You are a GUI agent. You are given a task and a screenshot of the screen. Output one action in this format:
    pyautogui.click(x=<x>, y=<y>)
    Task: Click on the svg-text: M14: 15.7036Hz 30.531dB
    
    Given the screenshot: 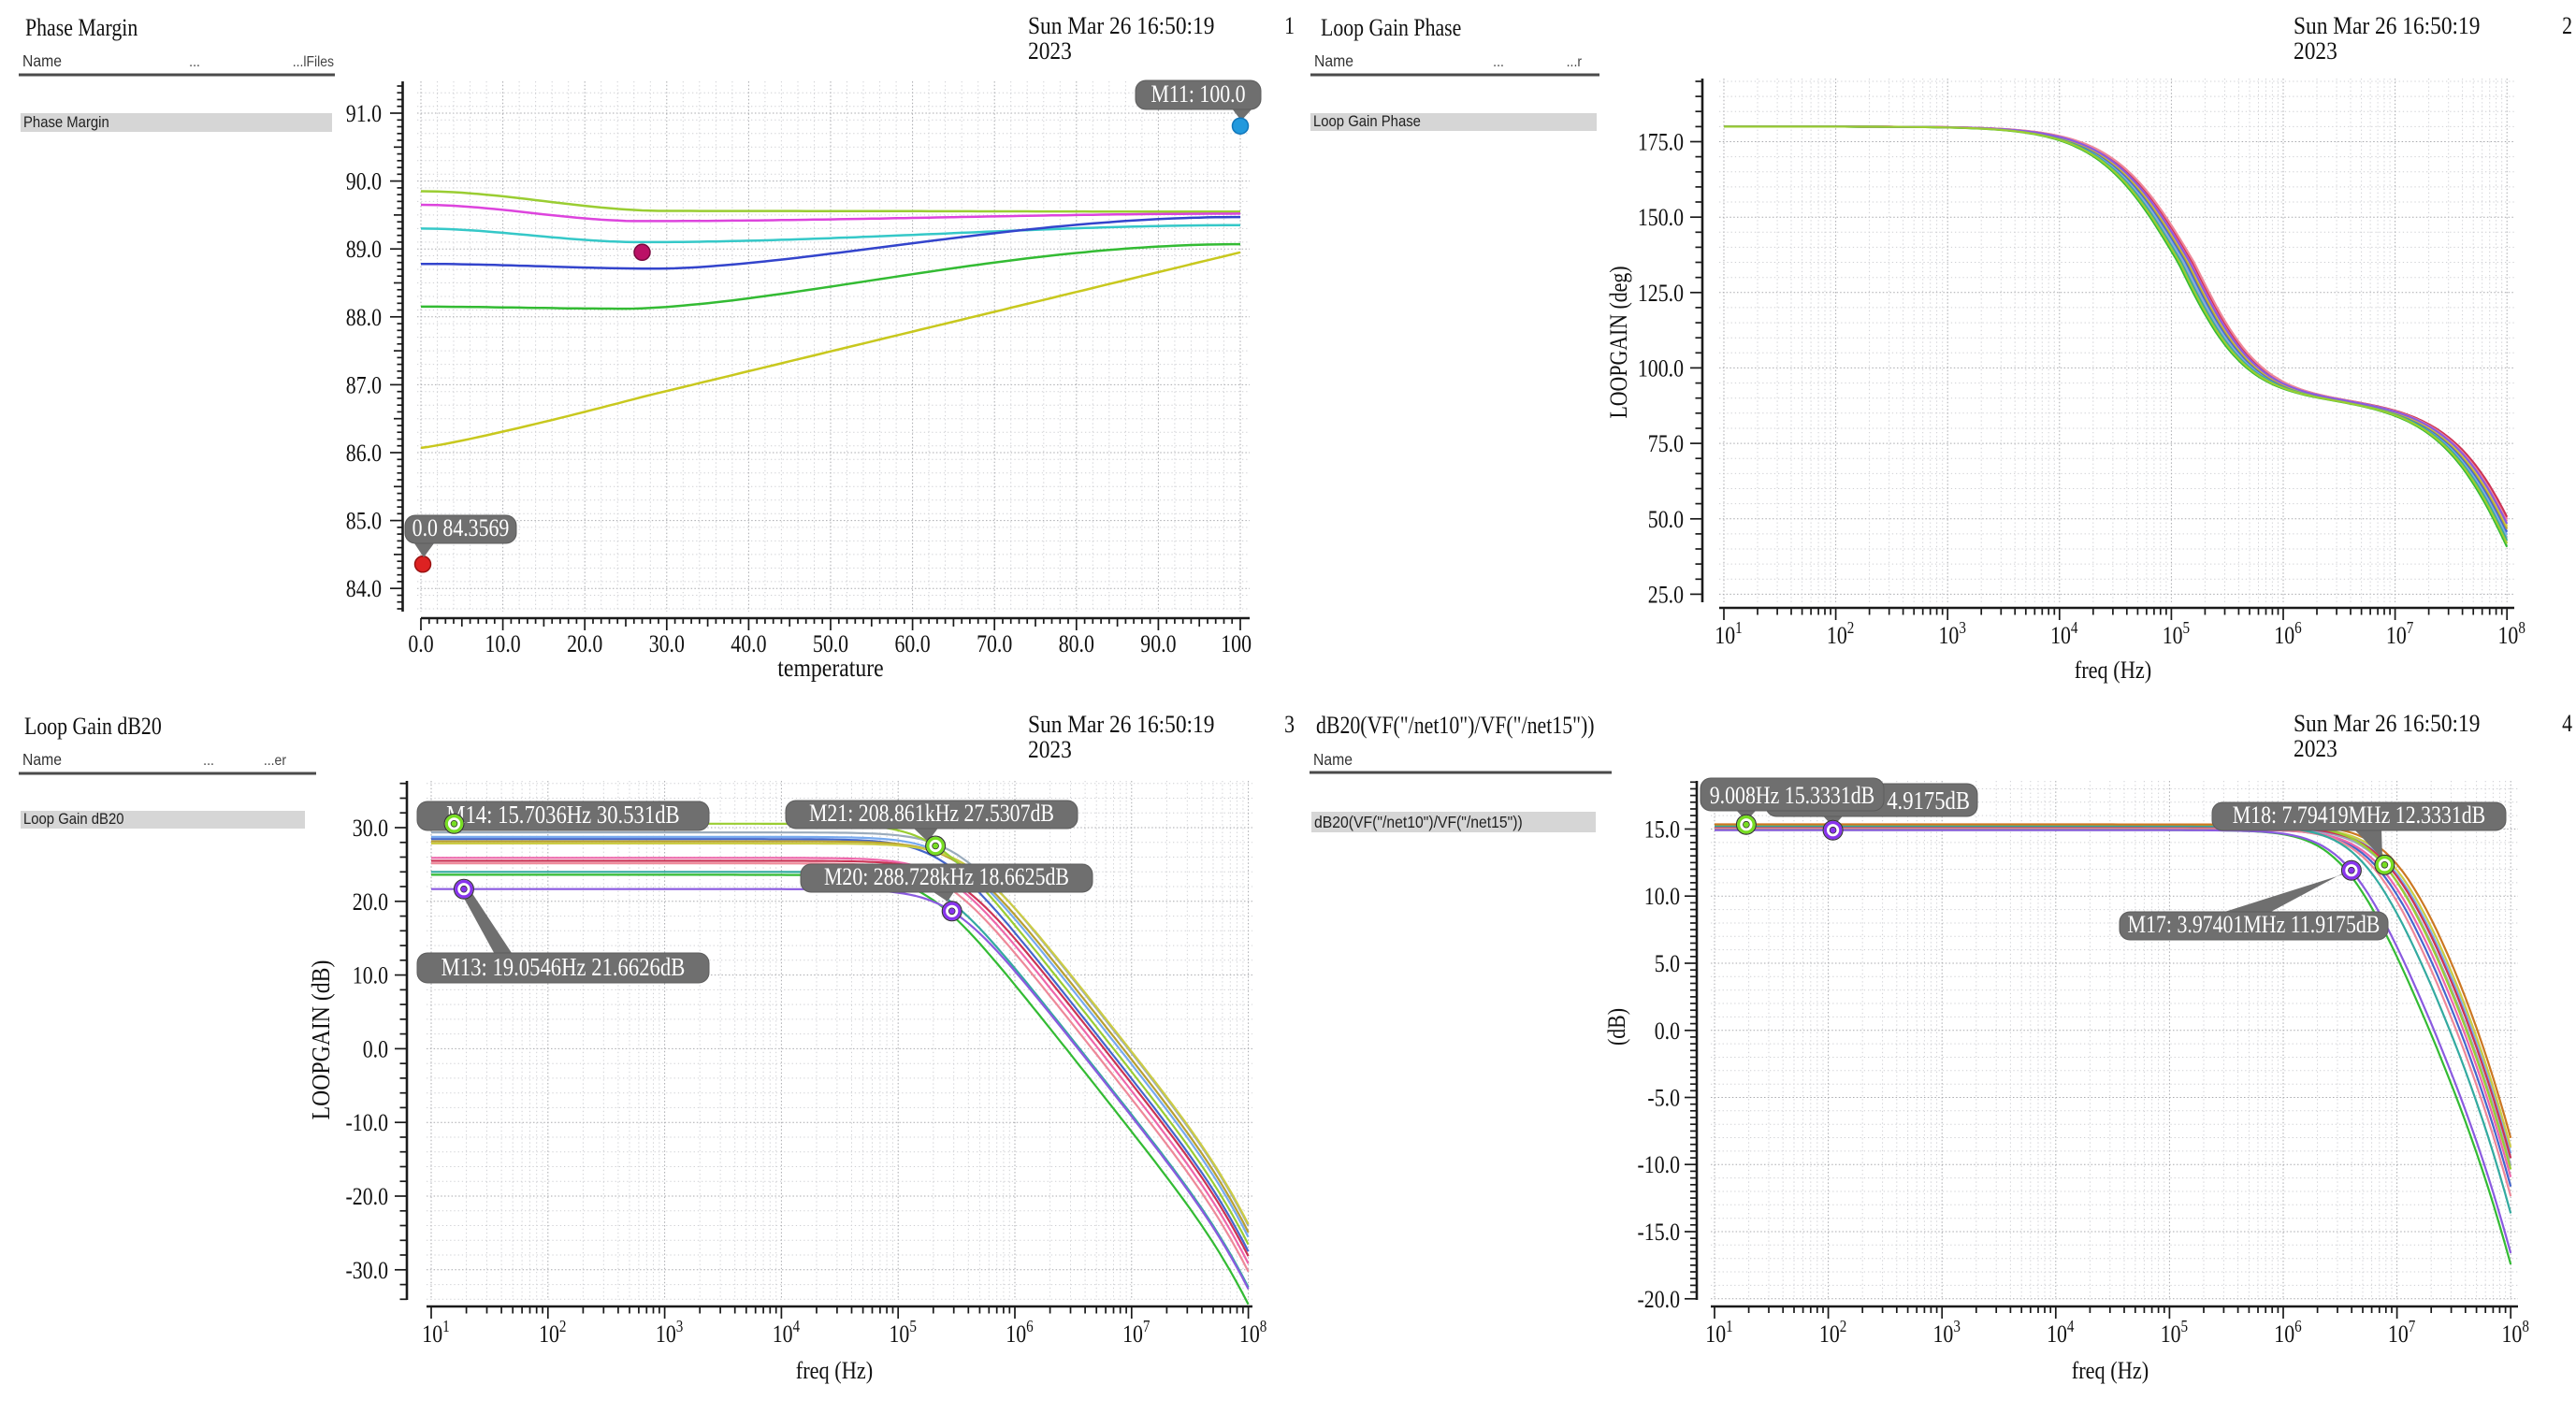 What is the action you would take?
    pyautogui.click(x=562, y=815)
    